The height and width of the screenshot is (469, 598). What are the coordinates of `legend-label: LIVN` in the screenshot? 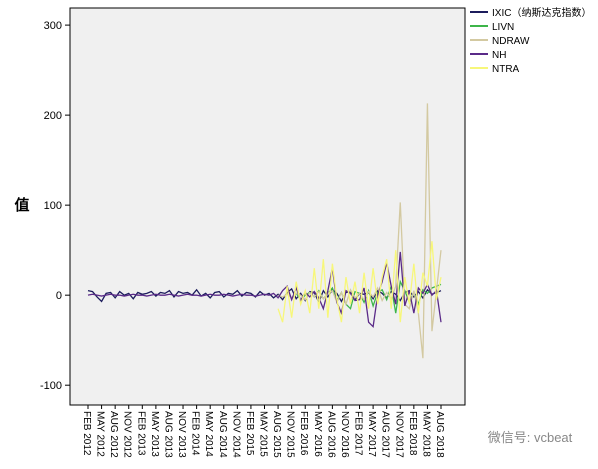 It's located at (503, 27).